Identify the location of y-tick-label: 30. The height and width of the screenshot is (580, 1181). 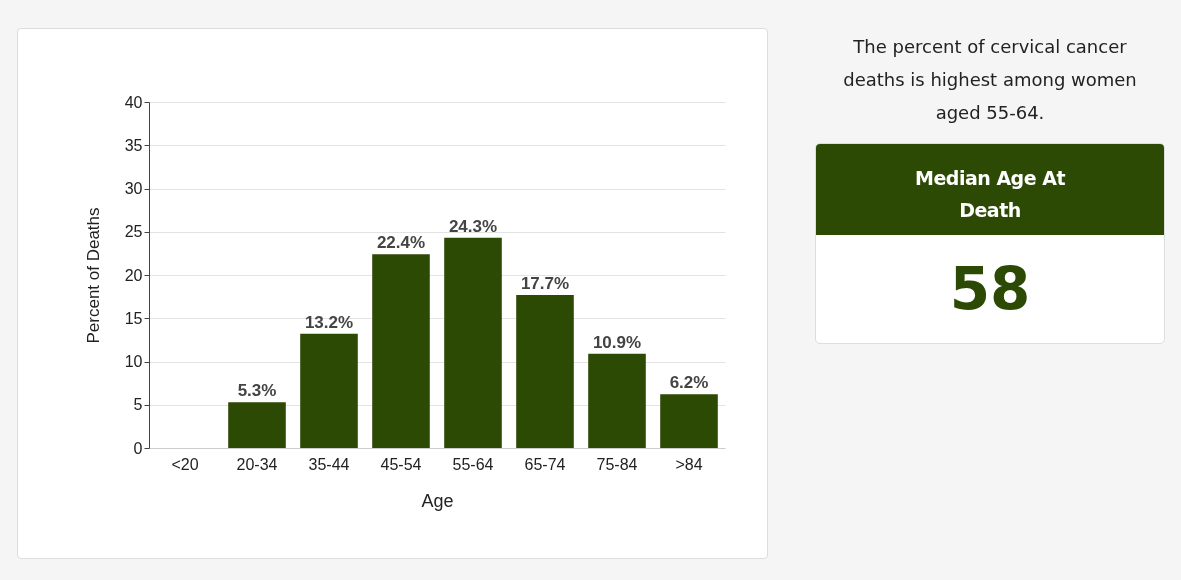
(133, 188).